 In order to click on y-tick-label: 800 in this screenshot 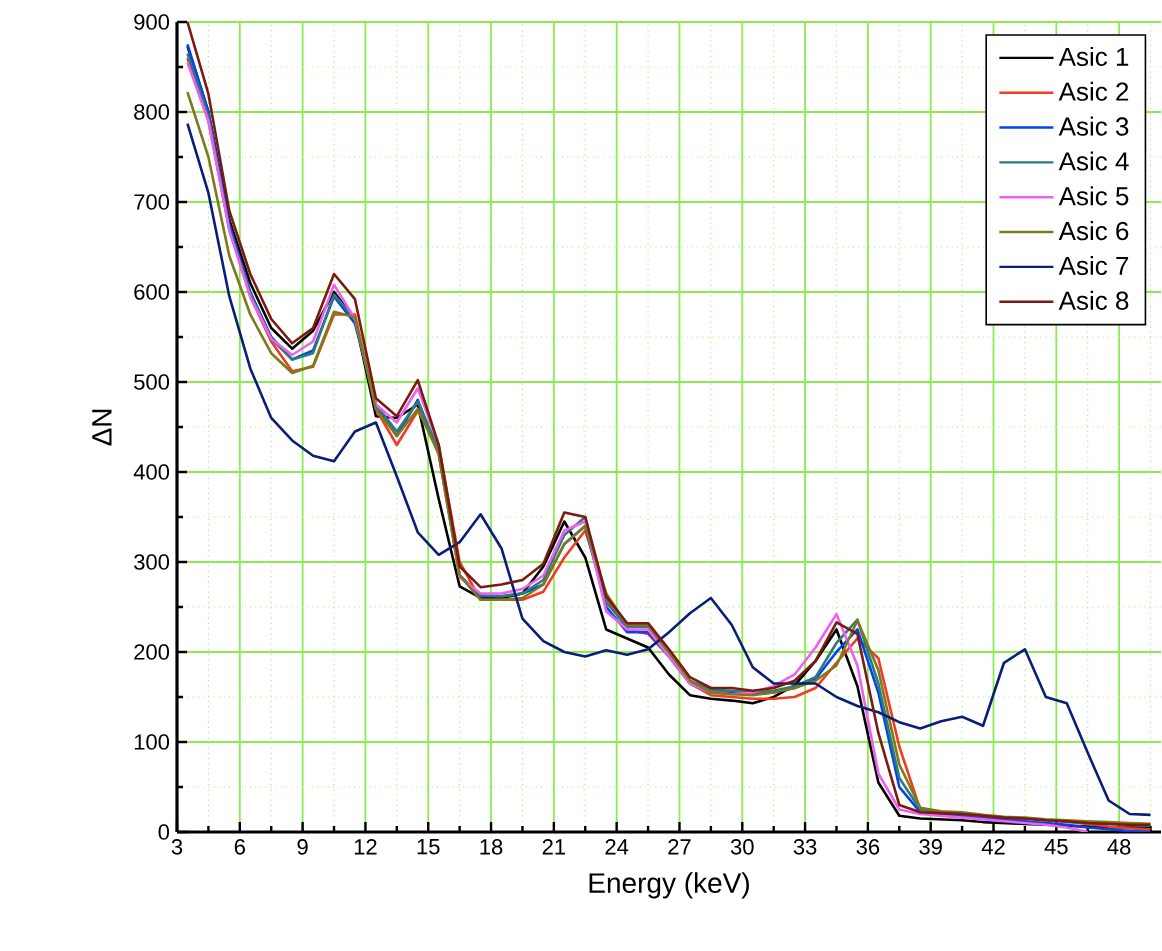, I will do `click(152, 112)`.